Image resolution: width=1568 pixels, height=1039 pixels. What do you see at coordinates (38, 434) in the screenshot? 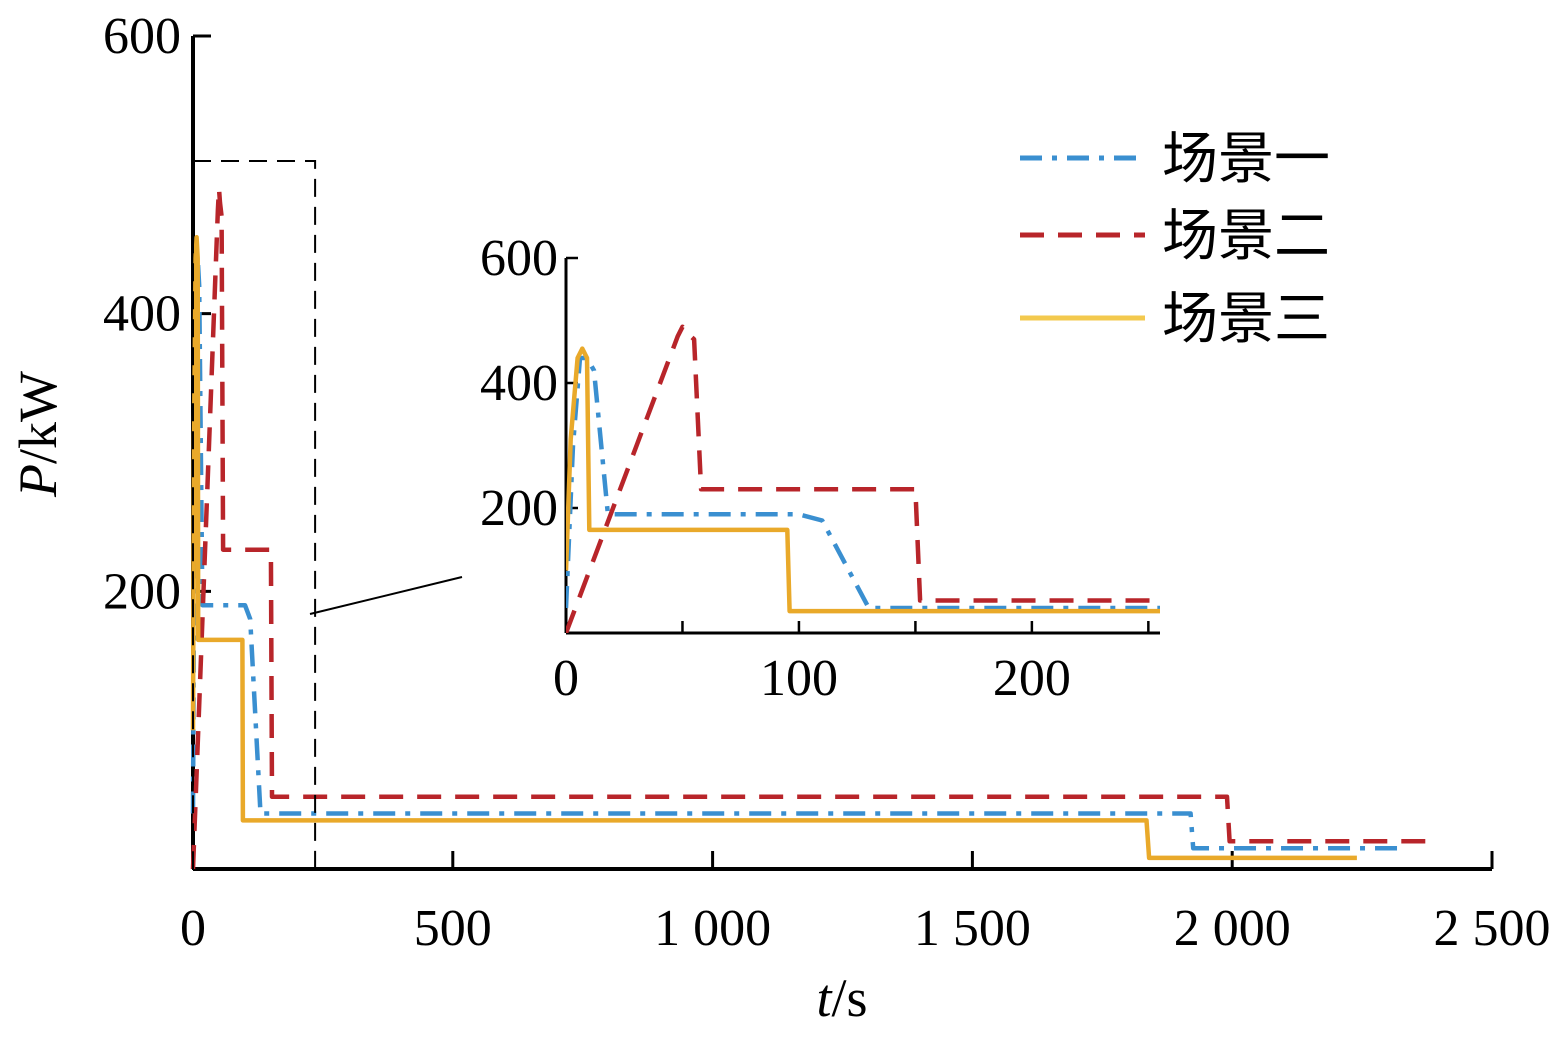
I see `y-axis-label: P/kW` at bounding box center [38, 434].